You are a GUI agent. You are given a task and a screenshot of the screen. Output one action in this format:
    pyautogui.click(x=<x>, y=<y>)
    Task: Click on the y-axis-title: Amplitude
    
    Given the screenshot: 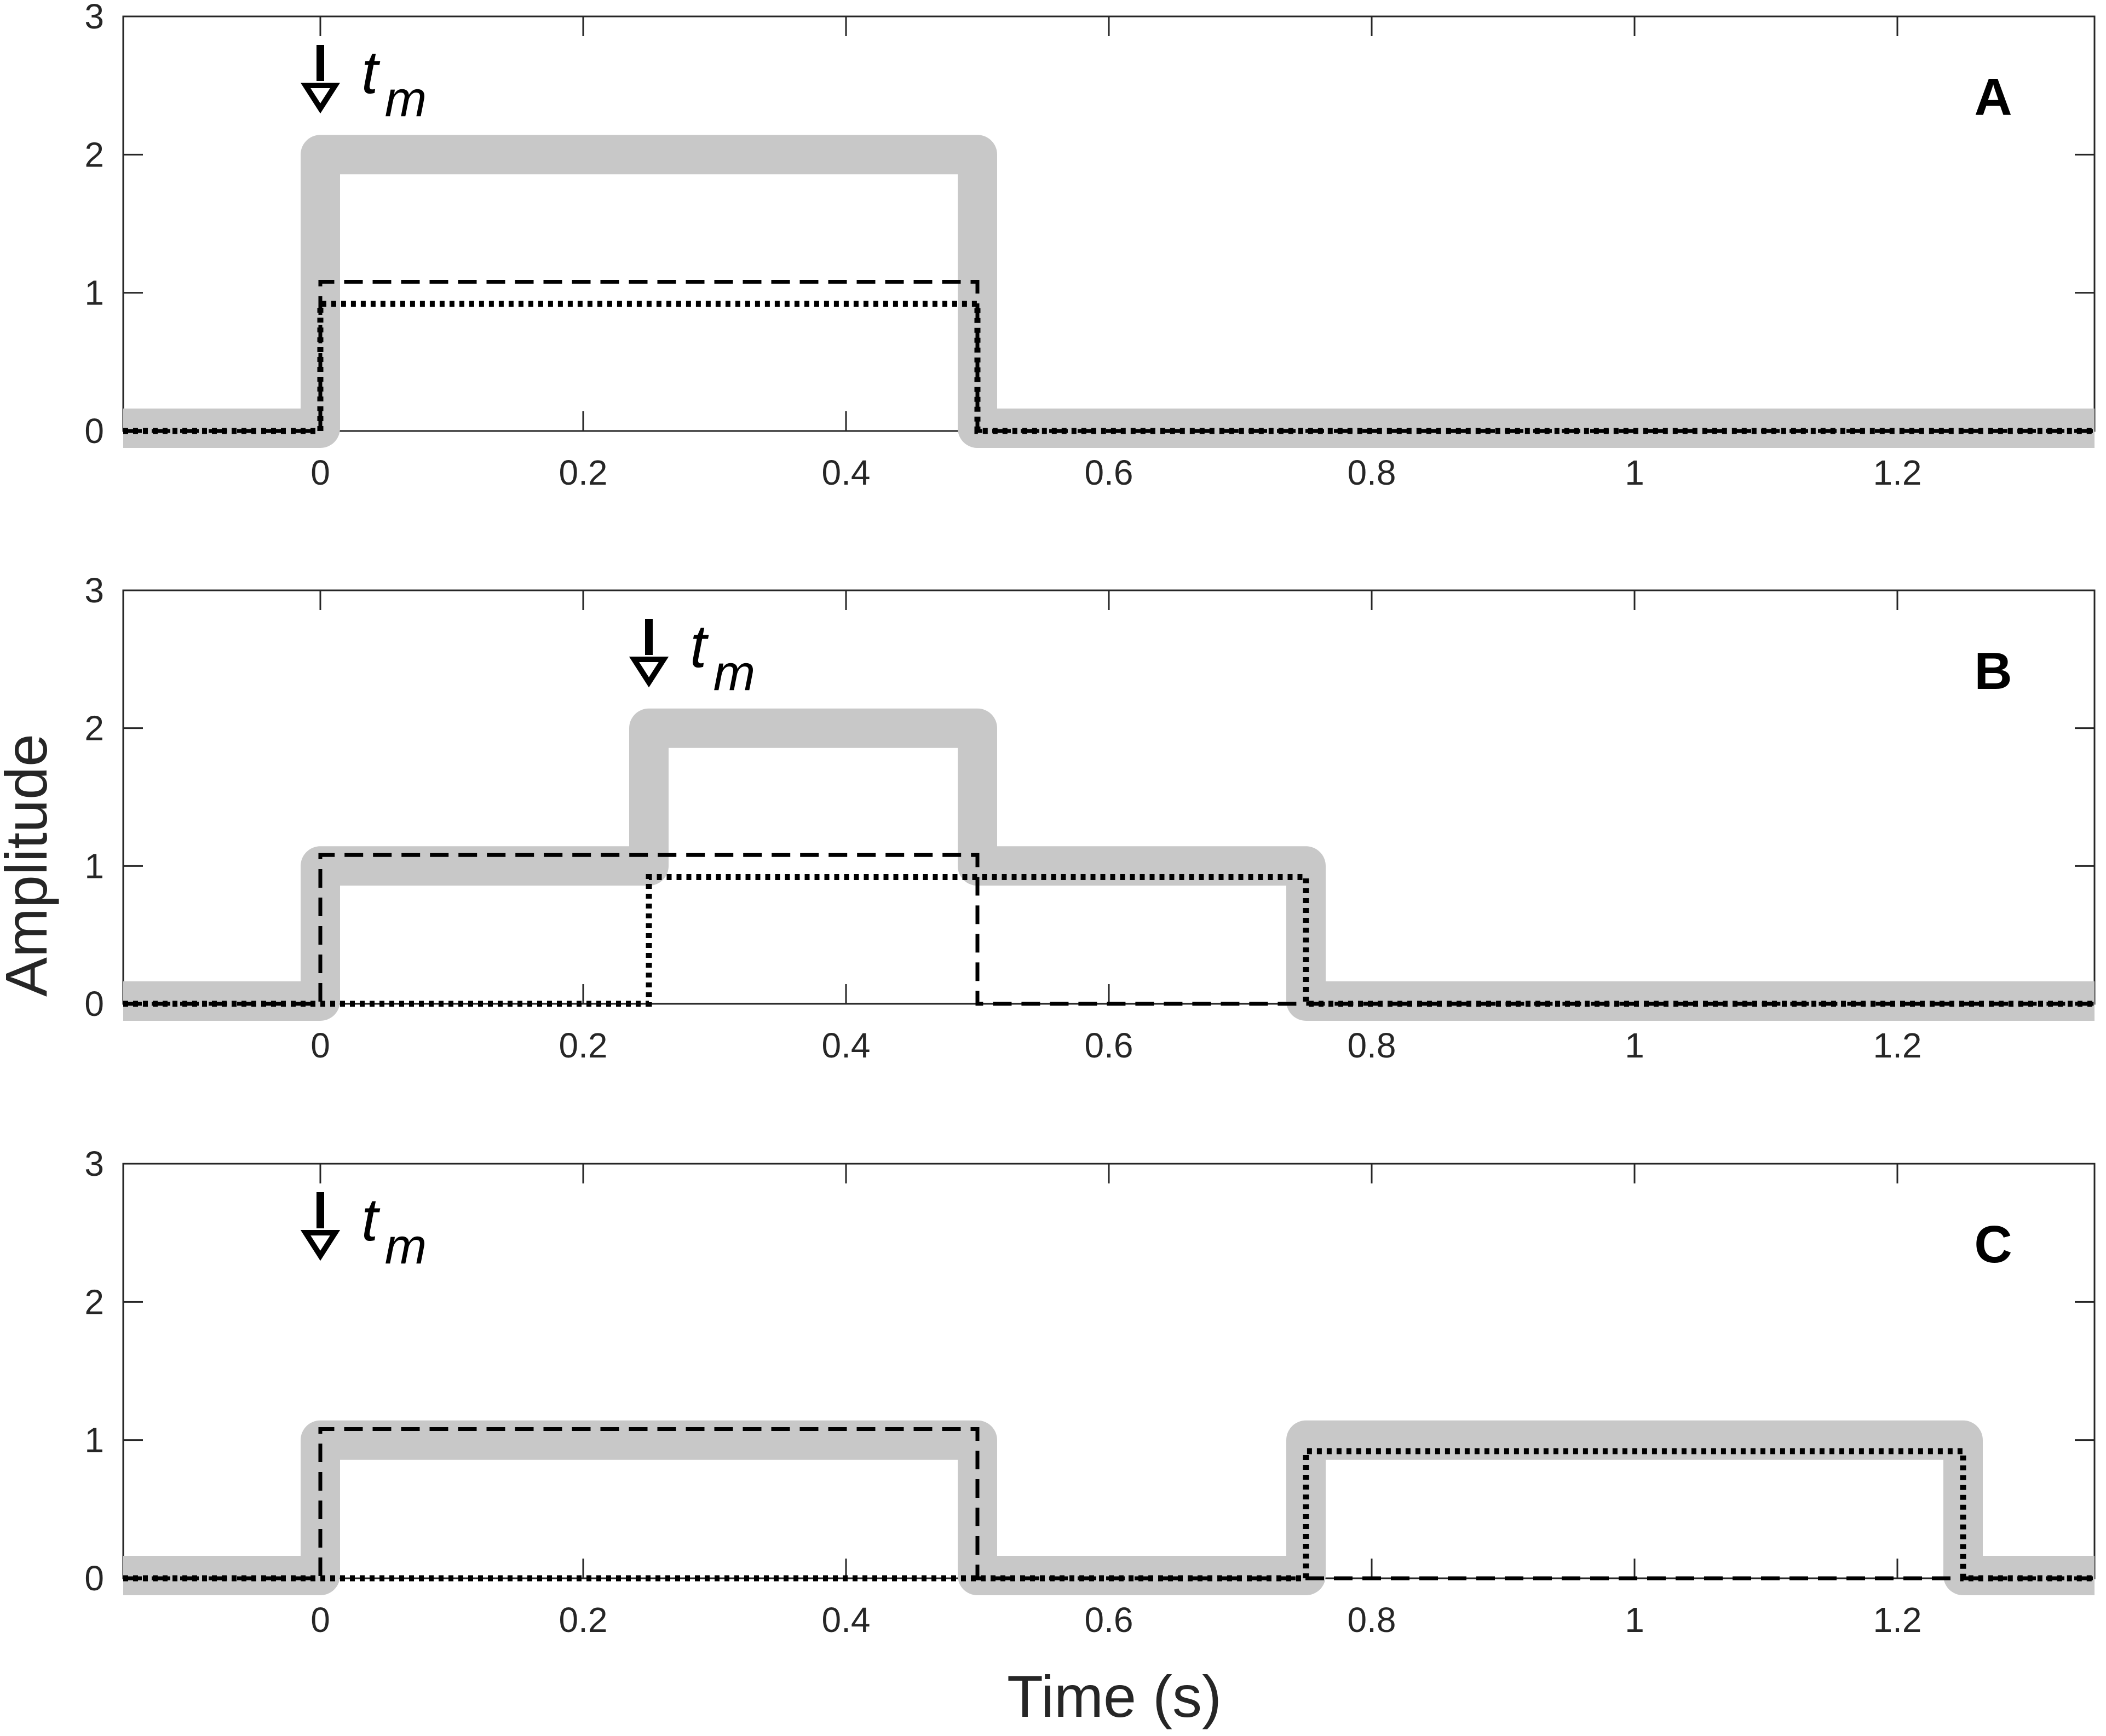 What is the action you would take?
    pyautogui.click(x=30, y=865)
    